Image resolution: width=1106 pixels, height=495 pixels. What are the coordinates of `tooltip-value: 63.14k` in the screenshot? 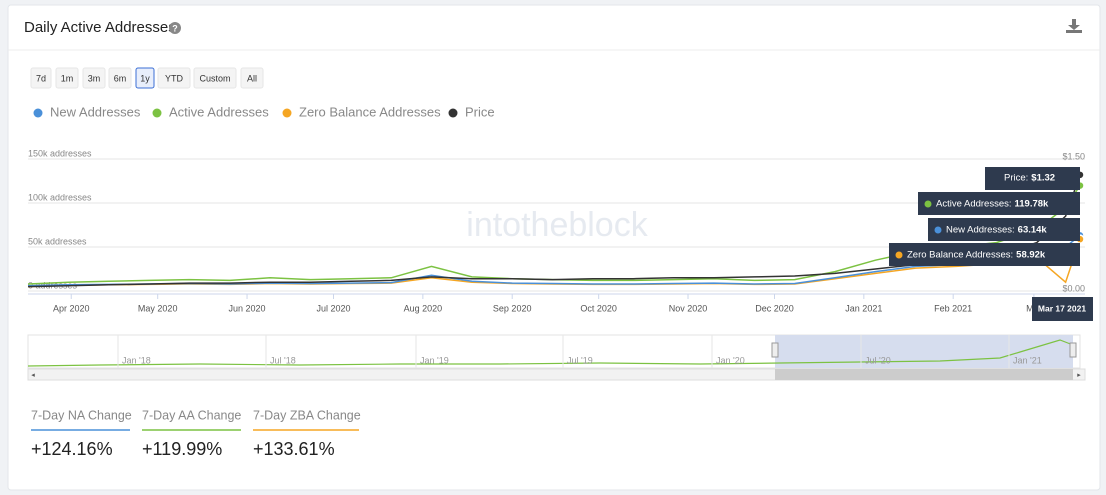 It's located at (1033, 230).